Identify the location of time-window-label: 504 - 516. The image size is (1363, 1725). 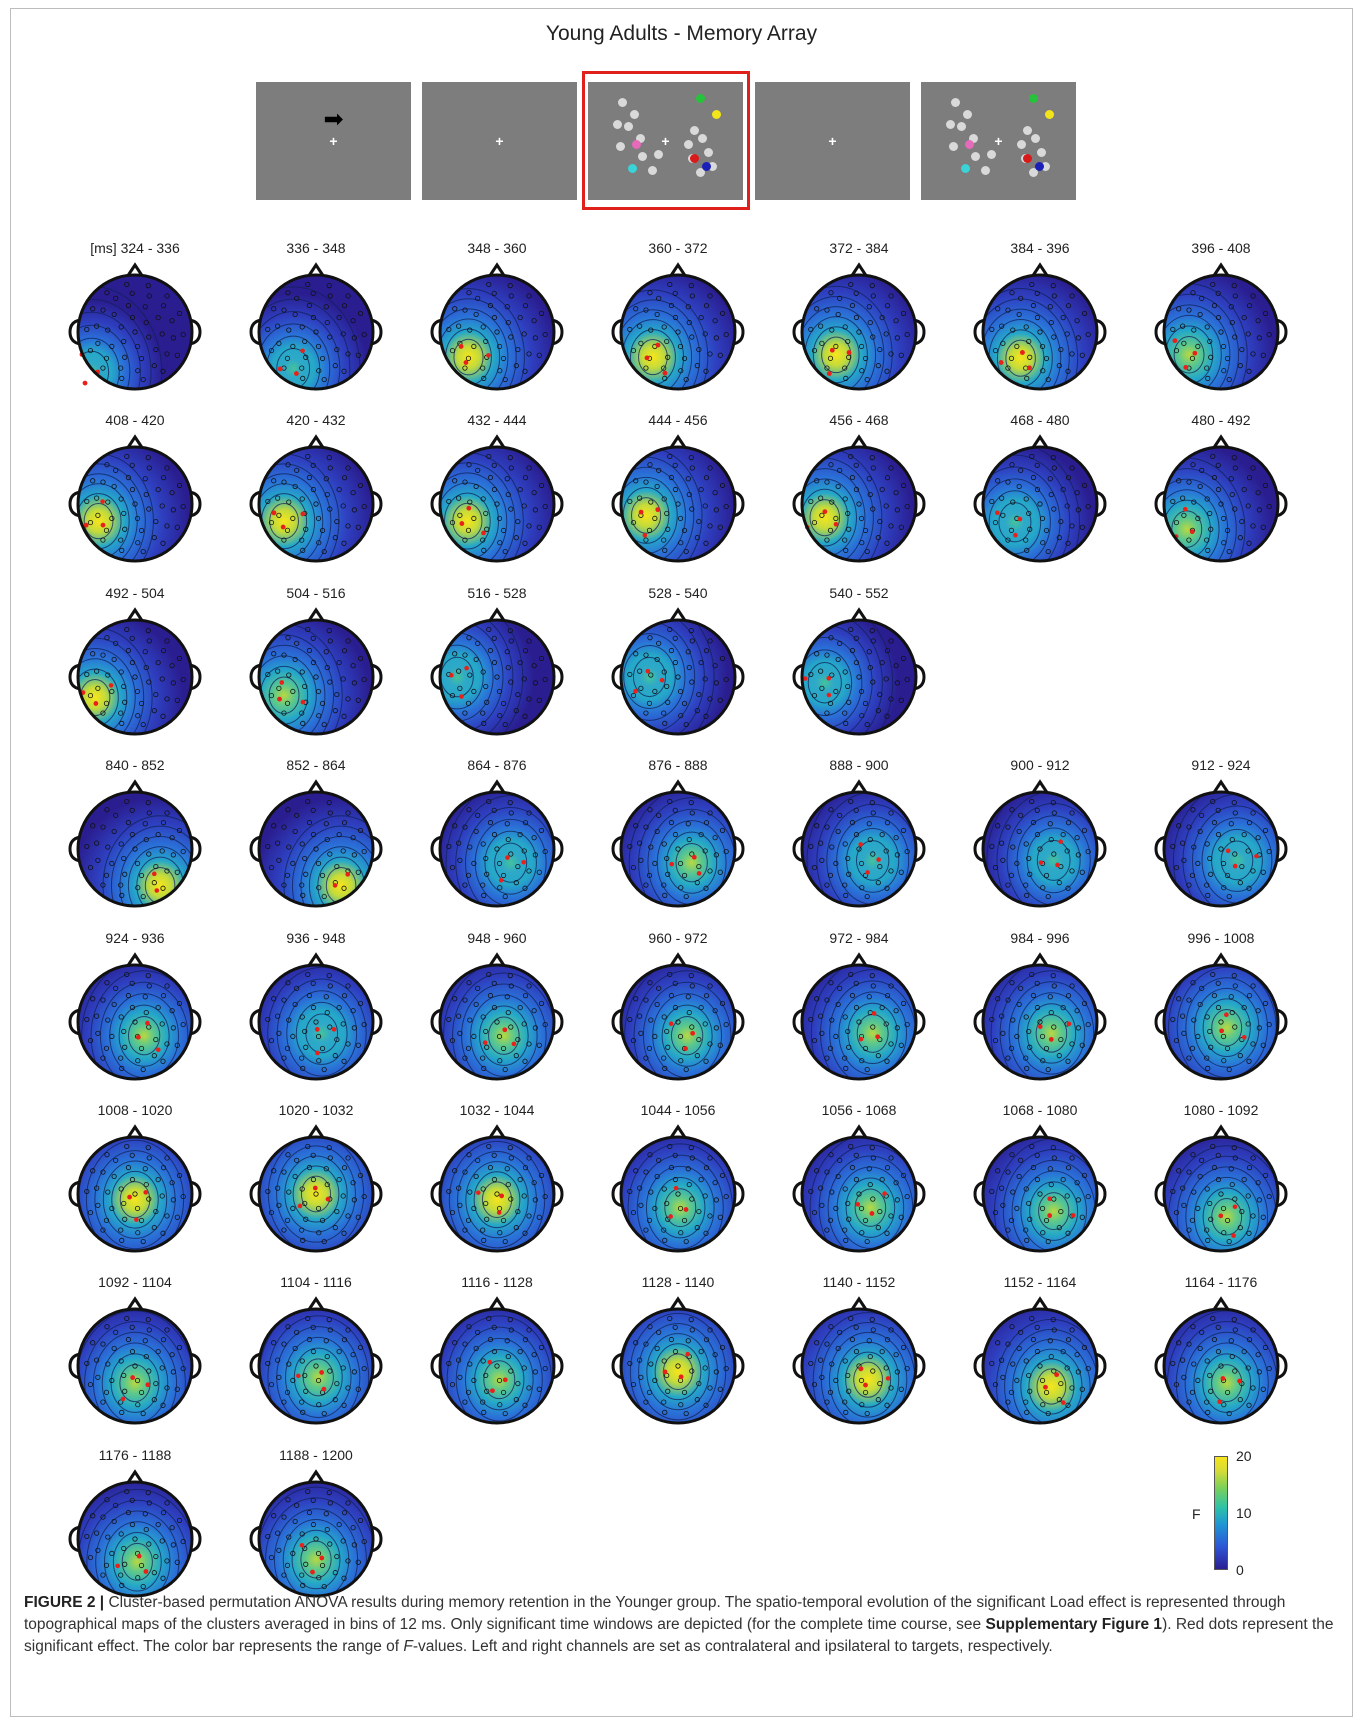
(316, 593).